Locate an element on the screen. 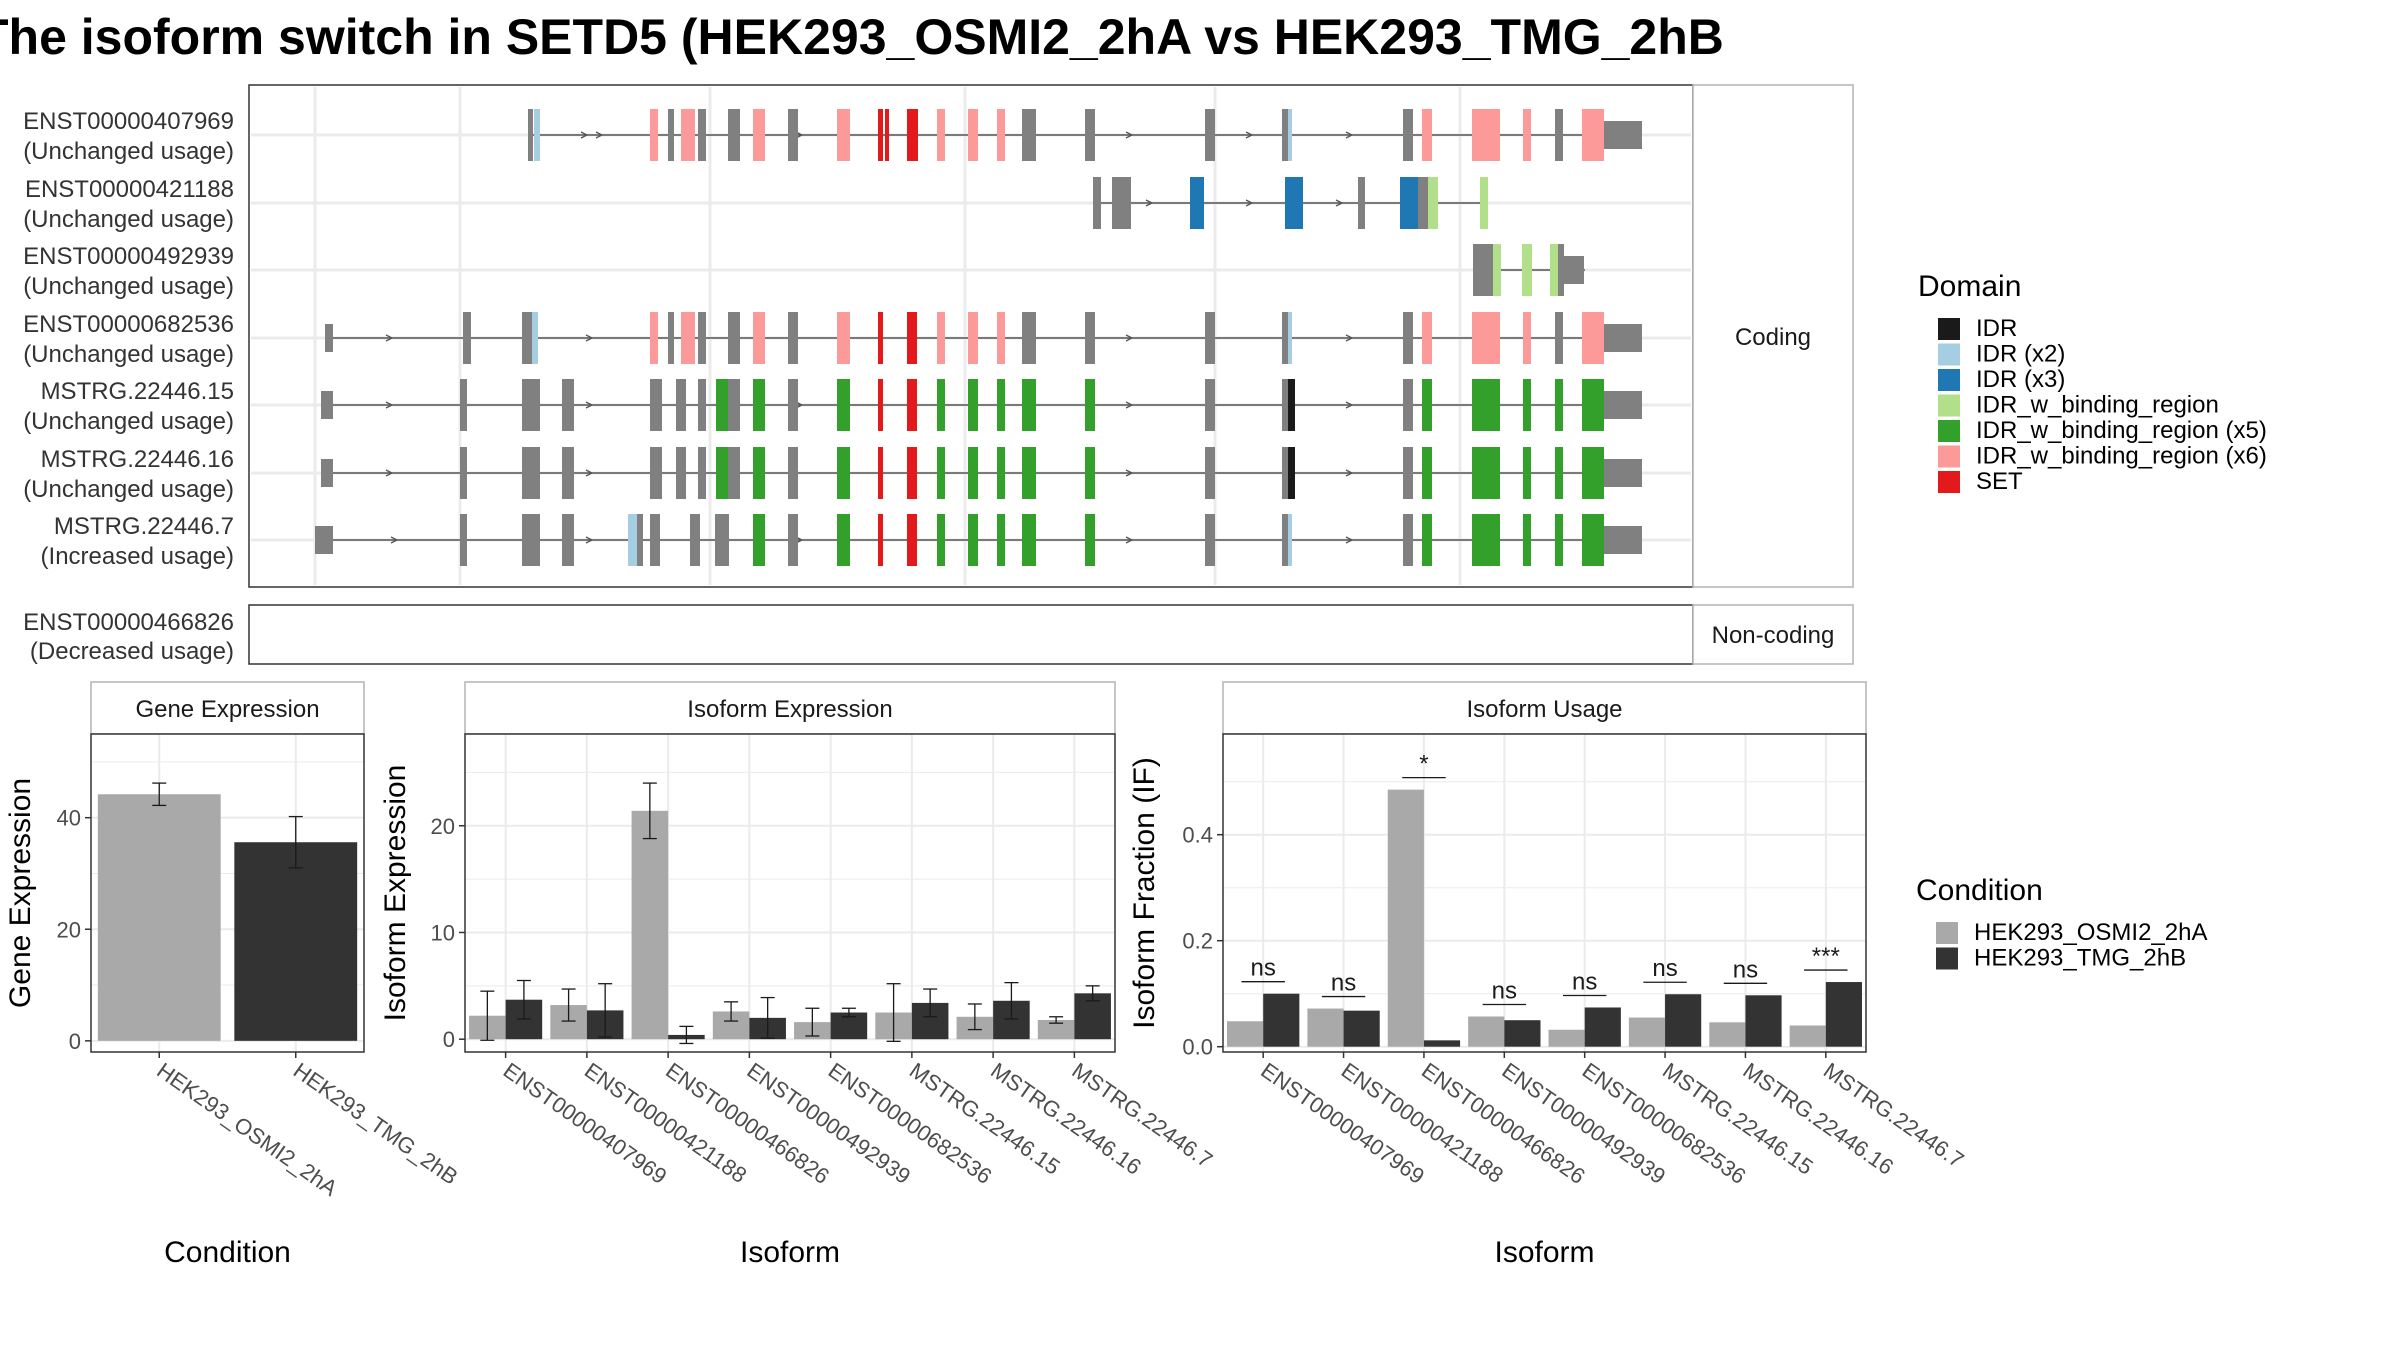 This screenshot has height=1350, width=2400. coding-transcript-2-structure is located at coordinates (1290, 203).